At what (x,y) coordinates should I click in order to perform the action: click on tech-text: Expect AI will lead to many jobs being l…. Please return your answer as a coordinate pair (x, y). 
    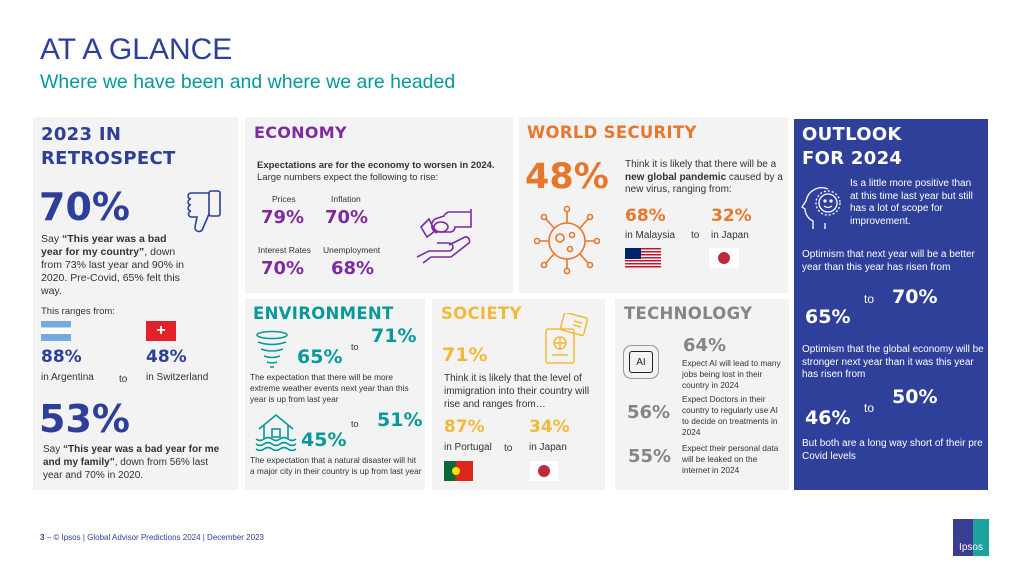
    Looking at the image, I should click on (731, 374).